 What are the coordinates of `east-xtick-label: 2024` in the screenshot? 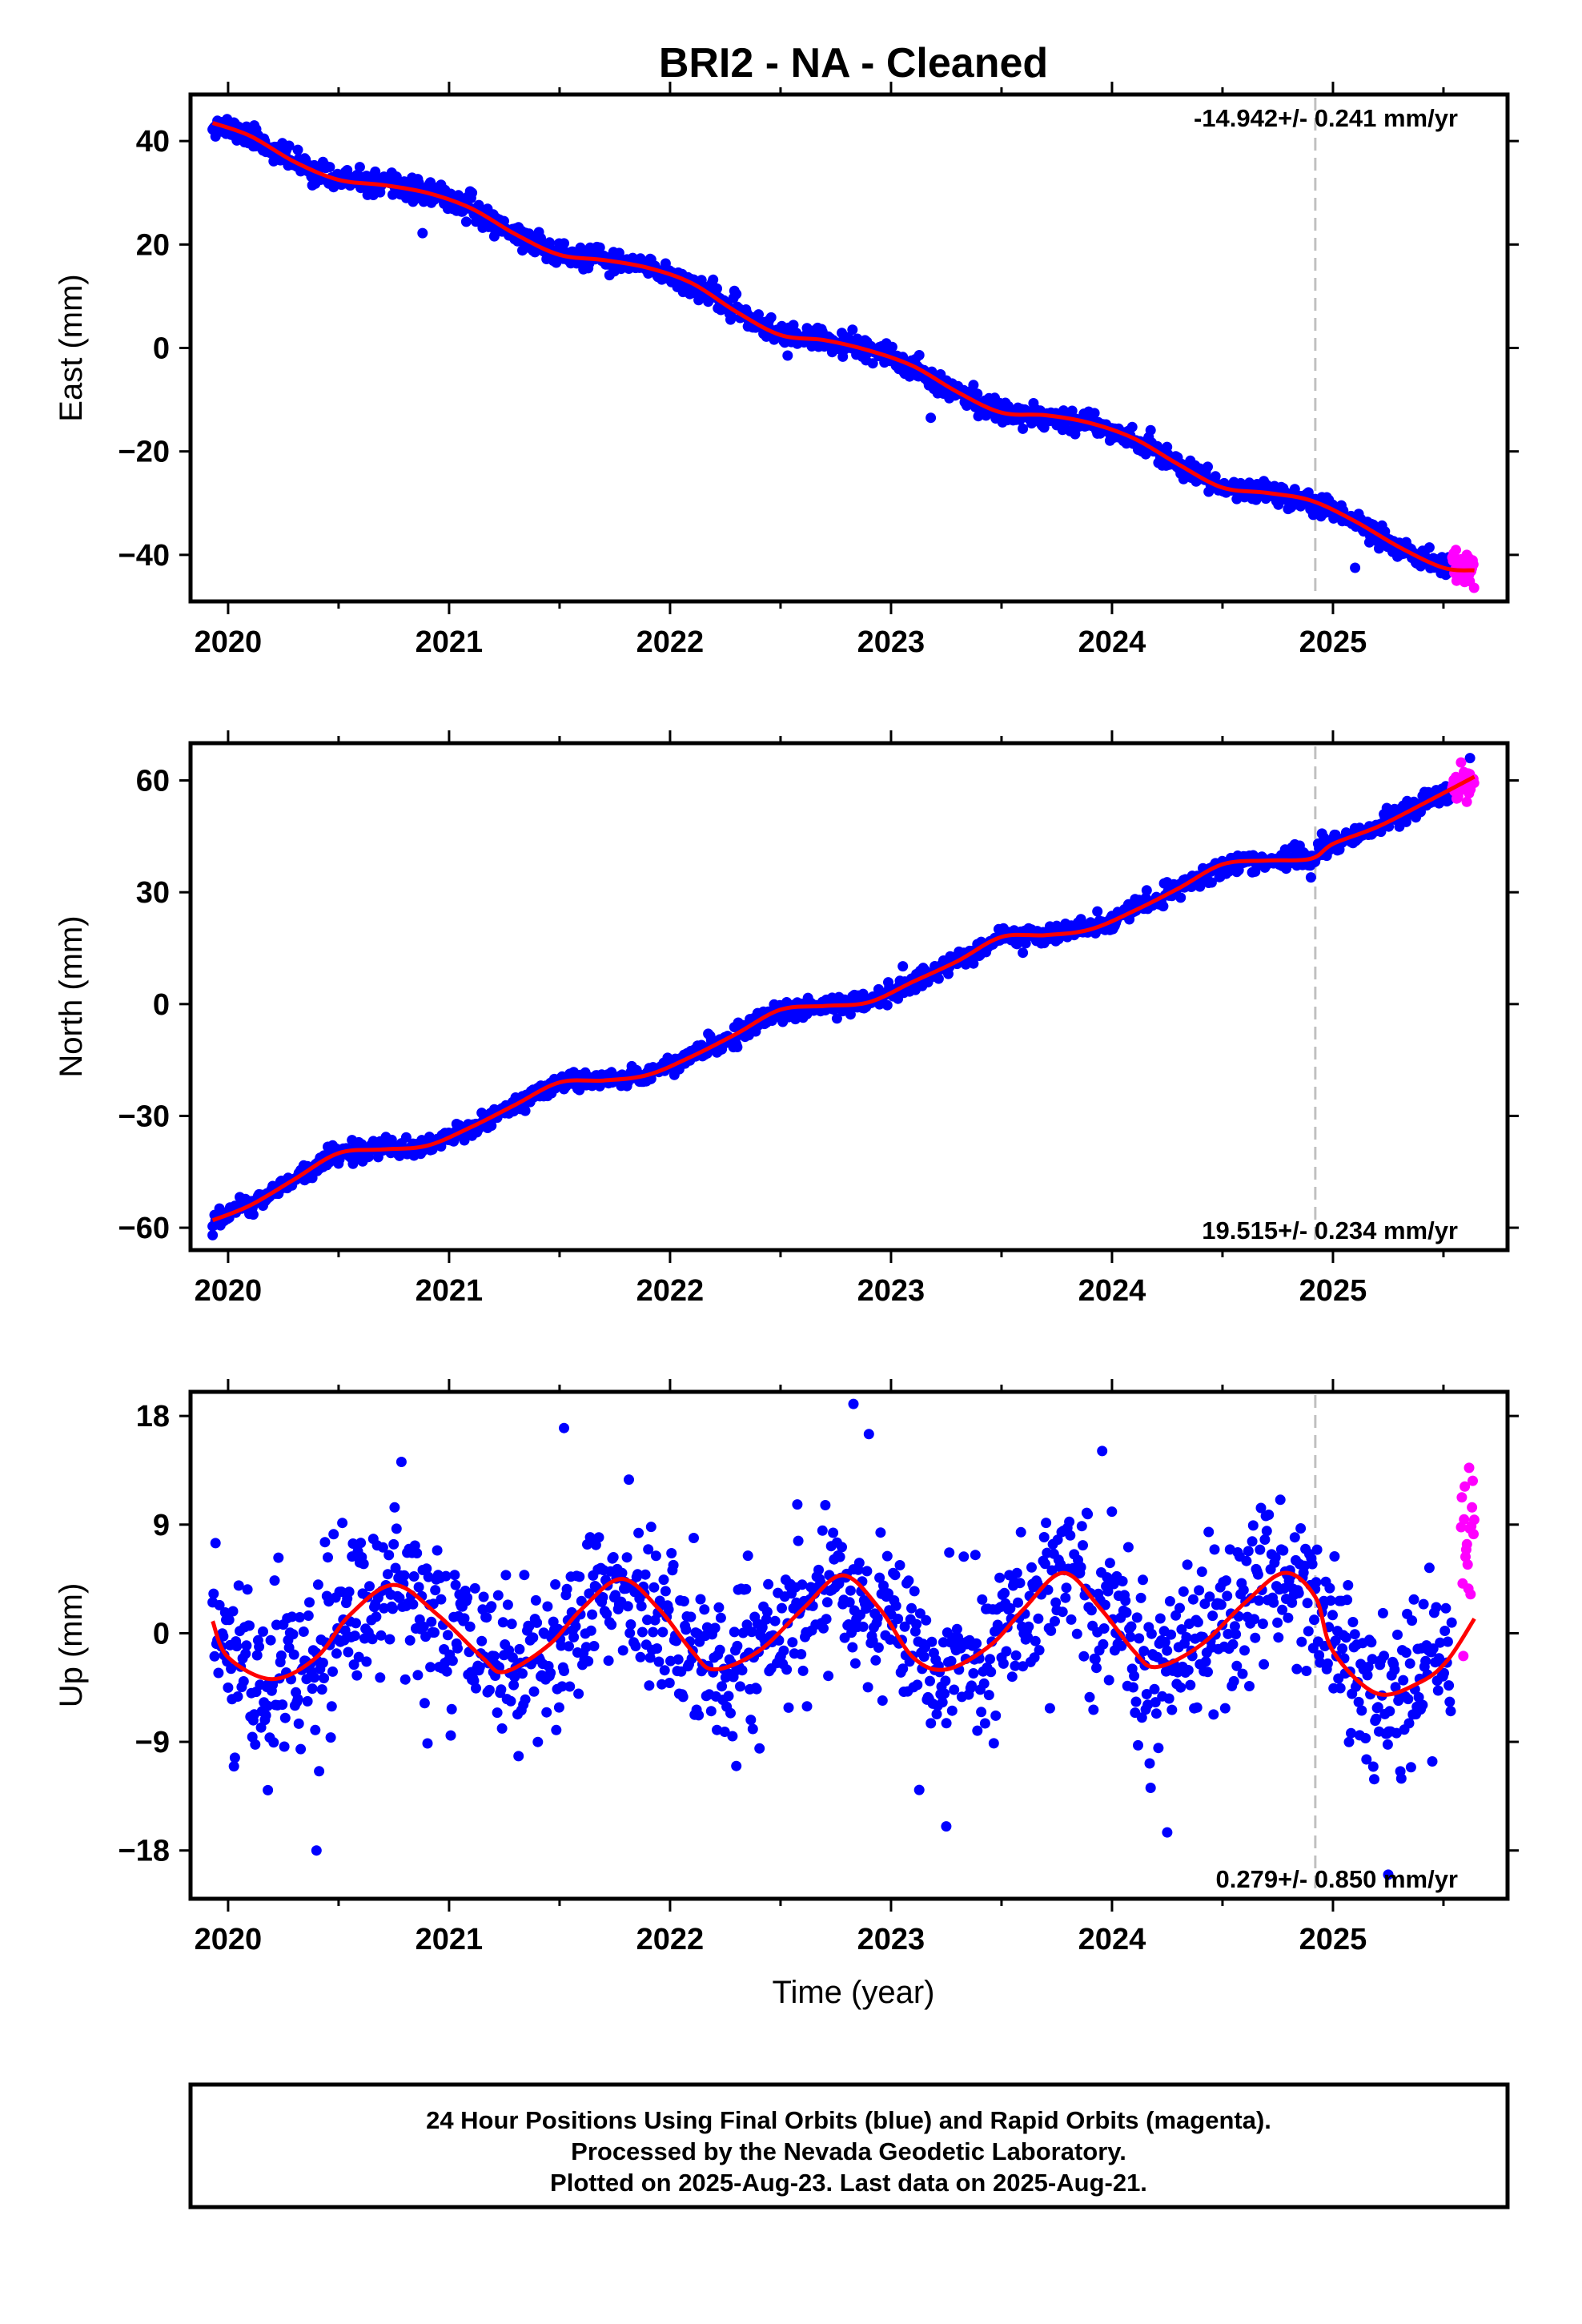 It's located at (1112, 642).